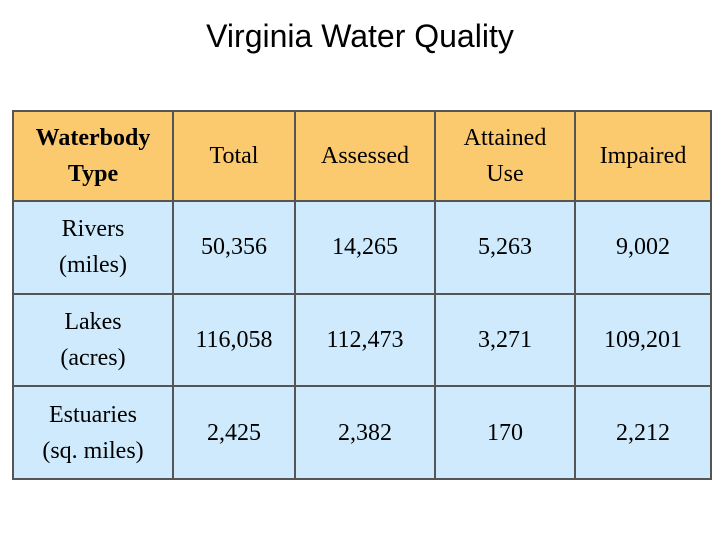  What do you see at coordinates (234, 432) in the screenshot?
I see `cell-total: 2,425` at bounding box center [234, 432].